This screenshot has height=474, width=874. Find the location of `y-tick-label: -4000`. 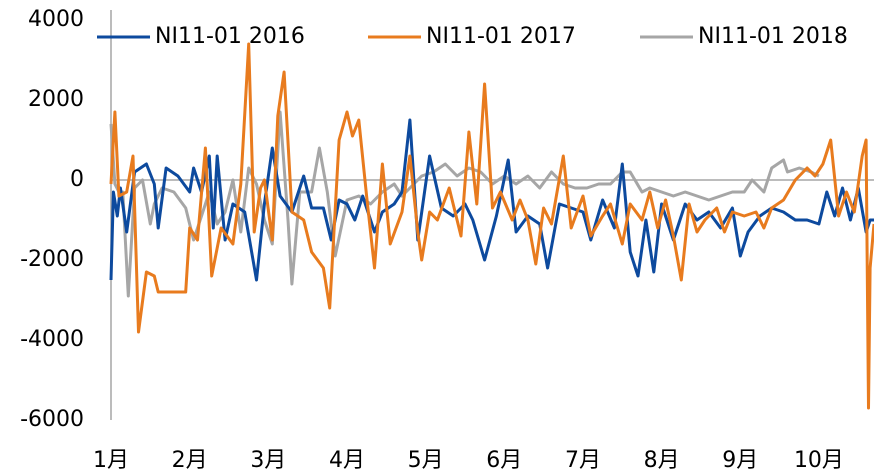

y-tick-label: -4000 is located at coordinates (52, 339).